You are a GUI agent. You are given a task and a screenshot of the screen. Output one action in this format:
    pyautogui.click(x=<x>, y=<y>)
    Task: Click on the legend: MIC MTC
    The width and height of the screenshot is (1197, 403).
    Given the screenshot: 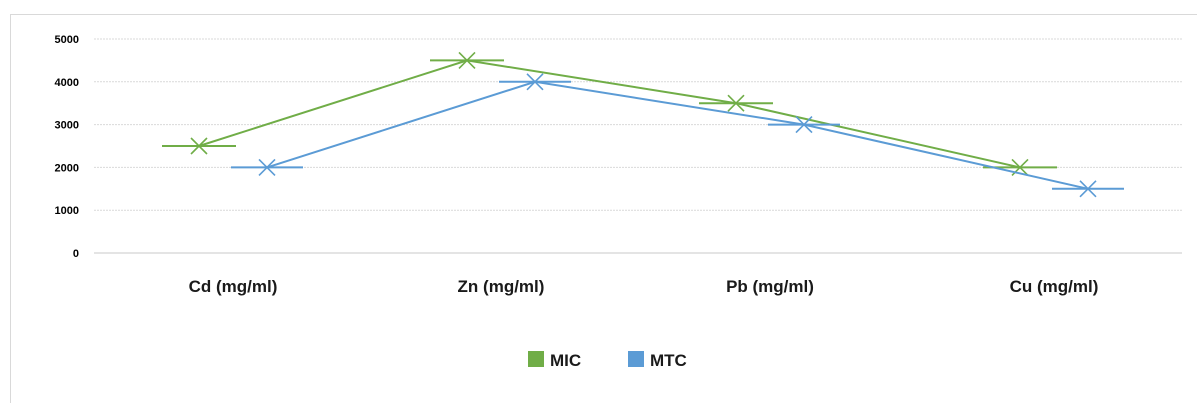 What is the action you would take?
    pyautogui.click(x=607, y=360)
    